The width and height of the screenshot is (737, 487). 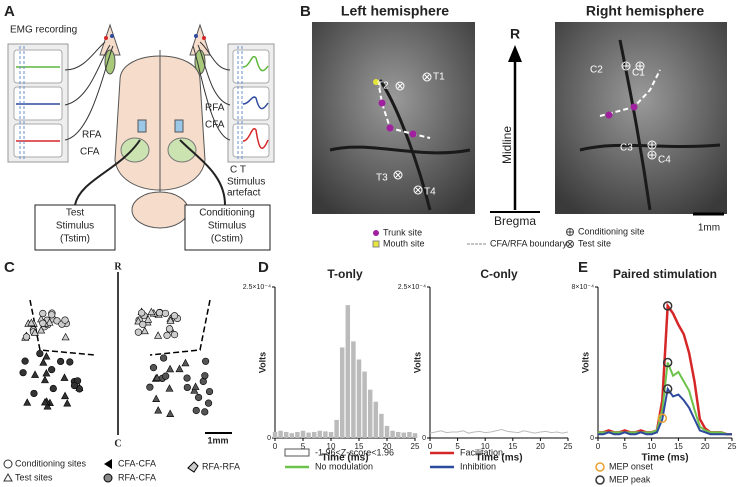 I want to click on band-swatch, so click(x=297, y=452).